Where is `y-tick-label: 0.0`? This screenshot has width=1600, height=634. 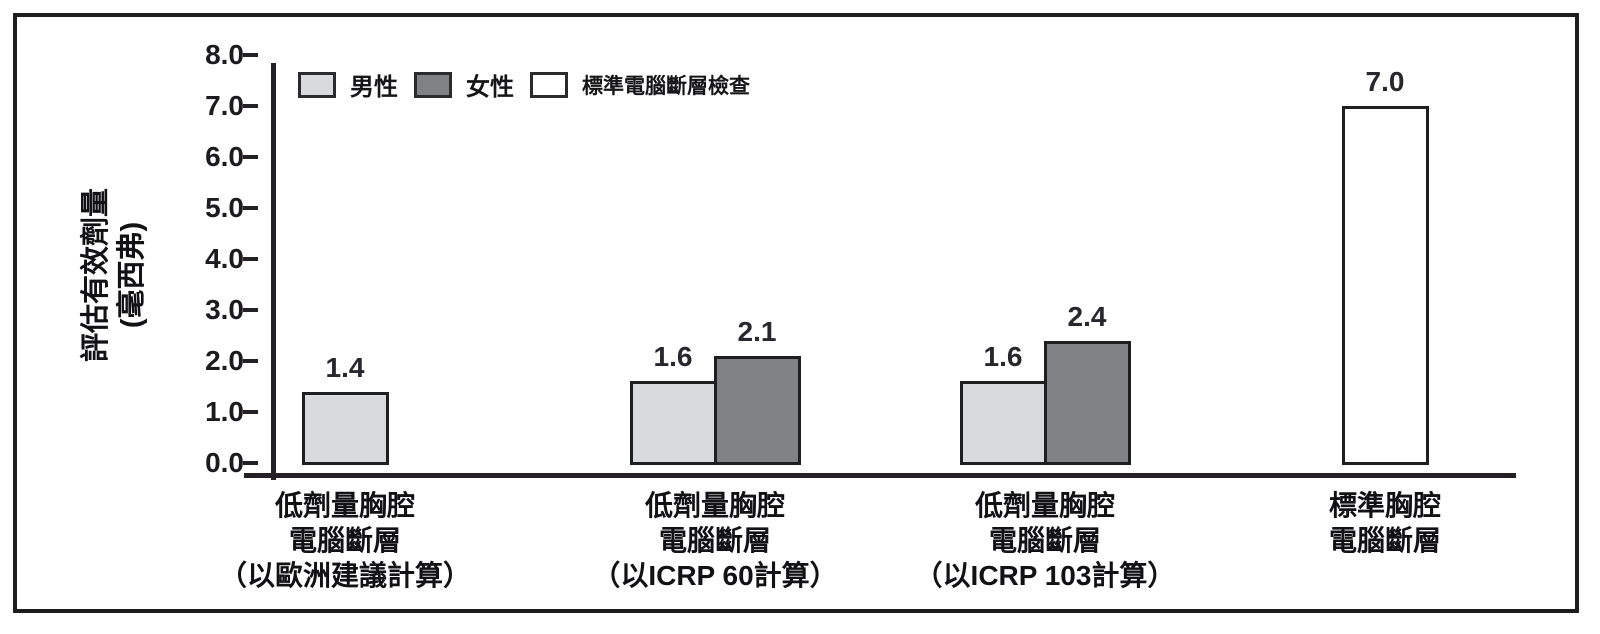
y-tick-label: 0.0 is located at coordinates (224, 462).